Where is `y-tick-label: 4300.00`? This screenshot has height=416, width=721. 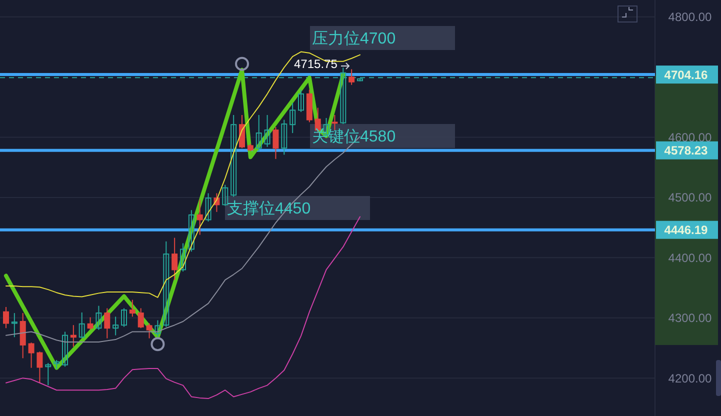
y-tick-label: 4300.00 is located at coordinates (690, 318).